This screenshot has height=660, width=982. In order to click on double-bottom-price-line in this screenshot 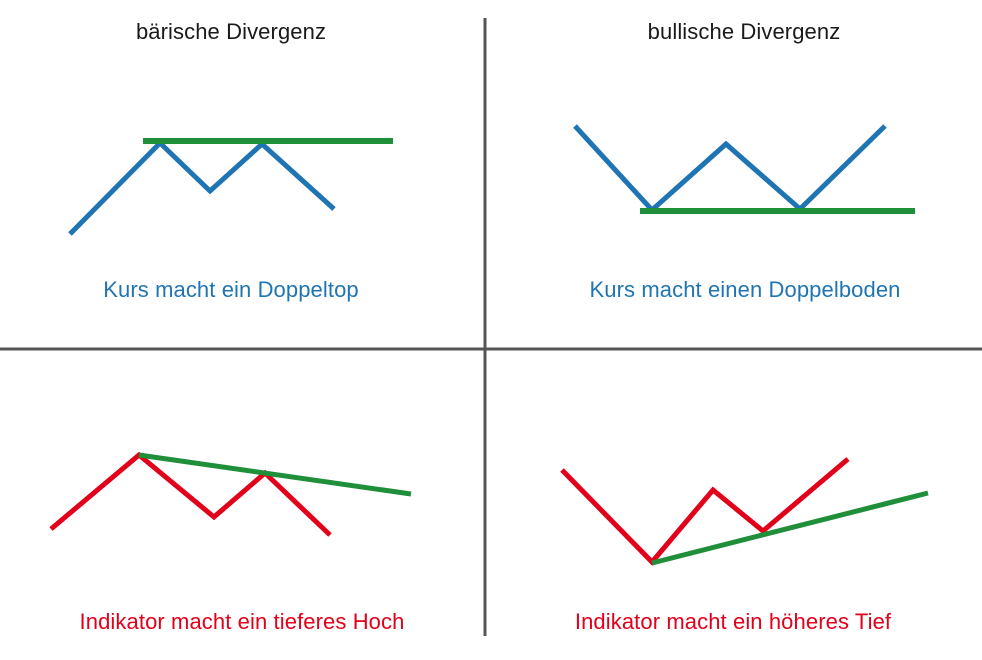, I will do `click(730, 169)`.